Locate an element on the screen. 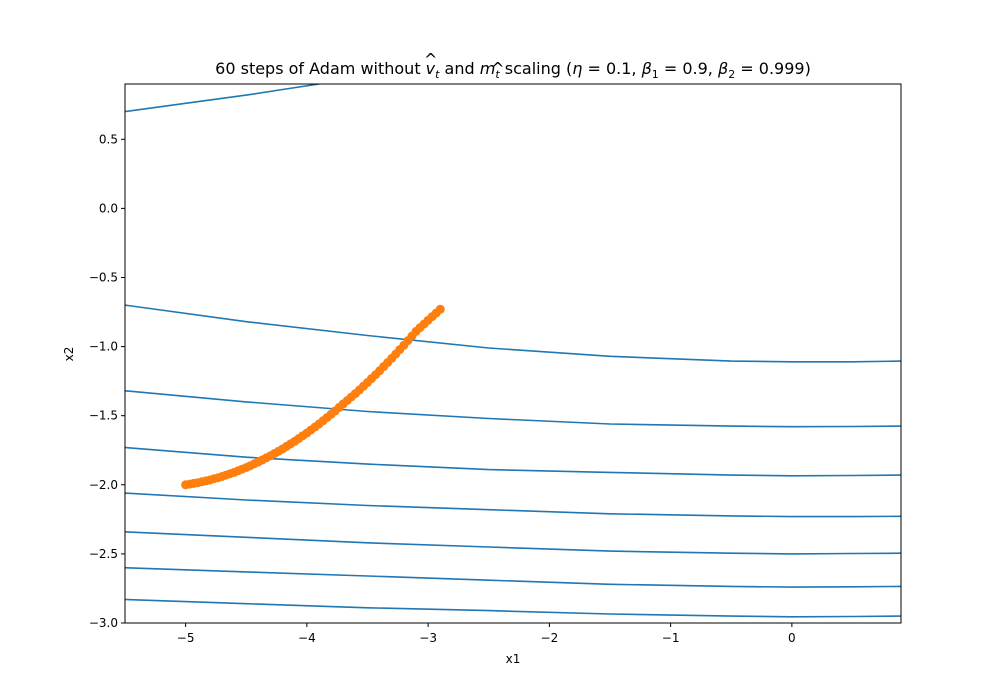  y-axis-label: x2 is located at coordinates (69, 354).